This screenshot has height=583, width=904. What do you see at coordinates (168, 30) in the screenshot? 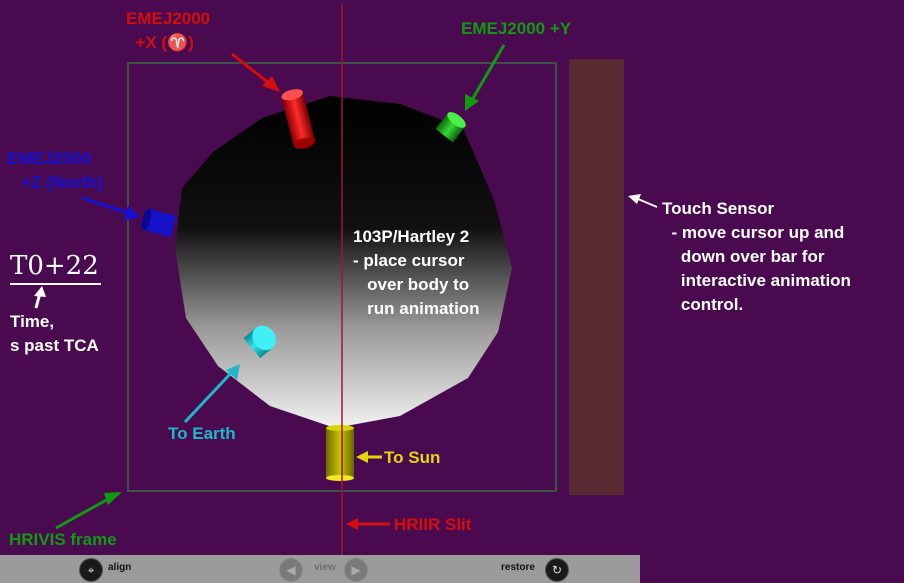
I see `x-axis-label: EMEJ2000 +X (♈)` at bounding box center [168, 30].